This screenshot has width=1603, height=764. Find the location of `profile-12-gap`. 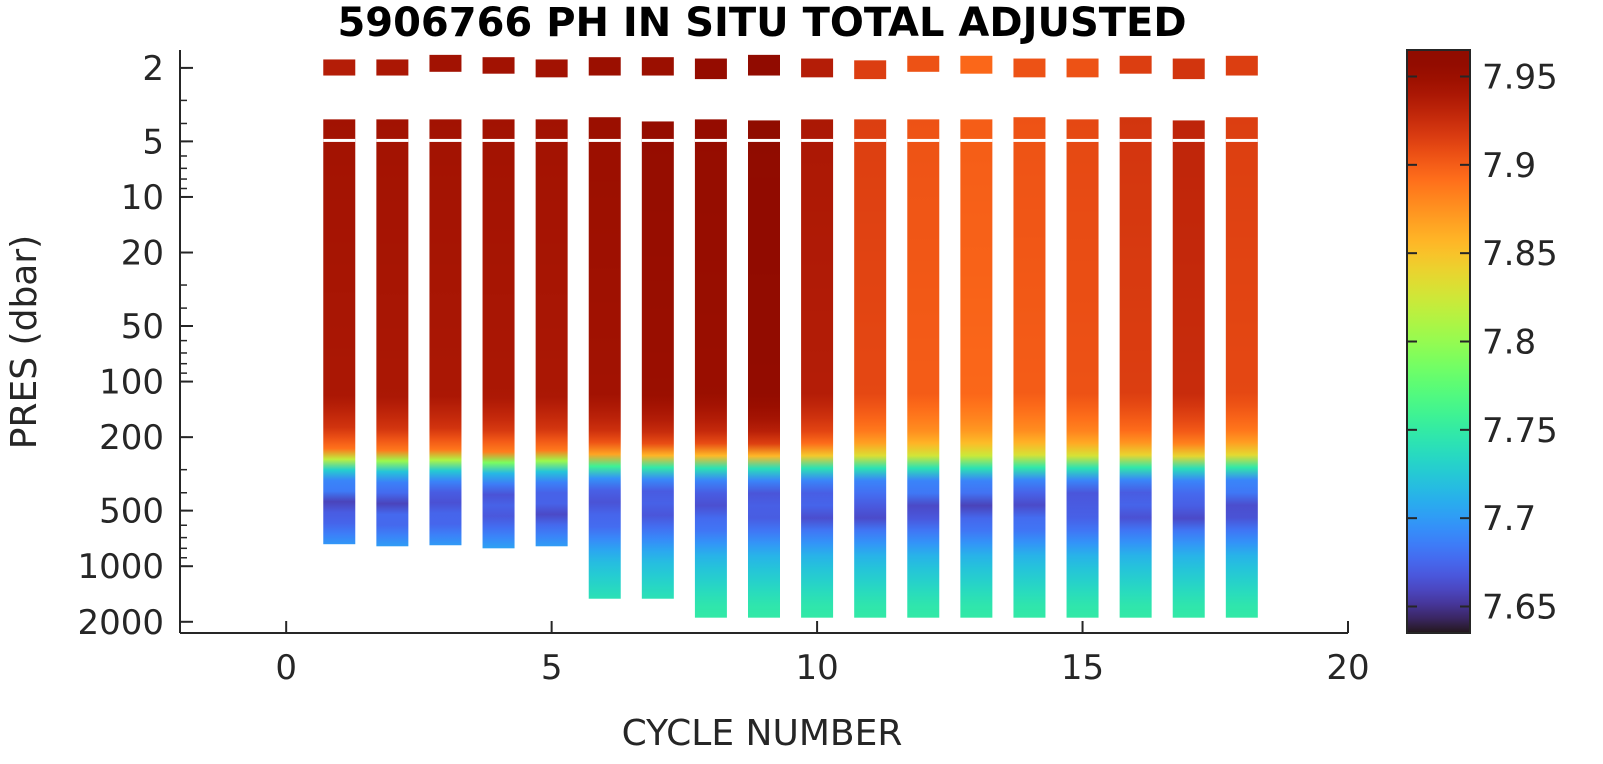

profile-12-gap is located at coordinates (923, 140).